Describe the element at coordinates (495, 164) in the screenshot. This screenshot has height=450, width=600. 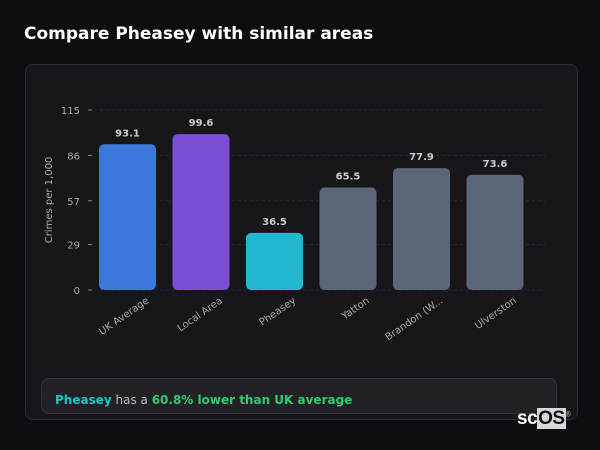
I see `data-label: 73.6` at that location.